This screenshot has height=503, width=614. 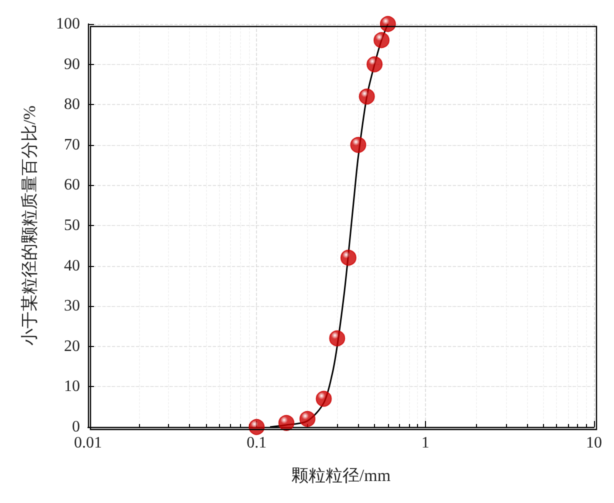 What do you see at coordinates (72, 306) in the screenshot?
I see `y-tick-label: 30` at bounding box center [72, 306].